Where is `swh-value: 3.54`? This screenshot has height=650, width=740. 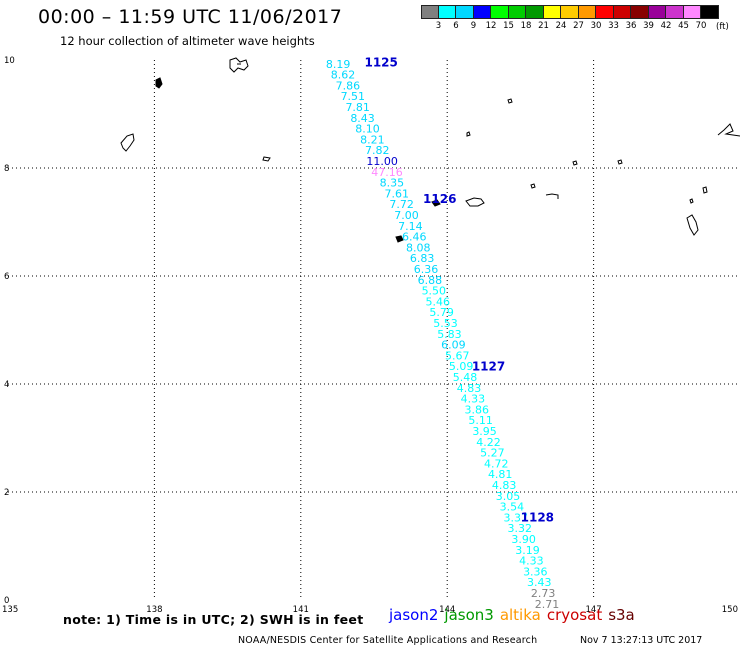
swh-value: 3.54 is located at coordinates (512, 507).